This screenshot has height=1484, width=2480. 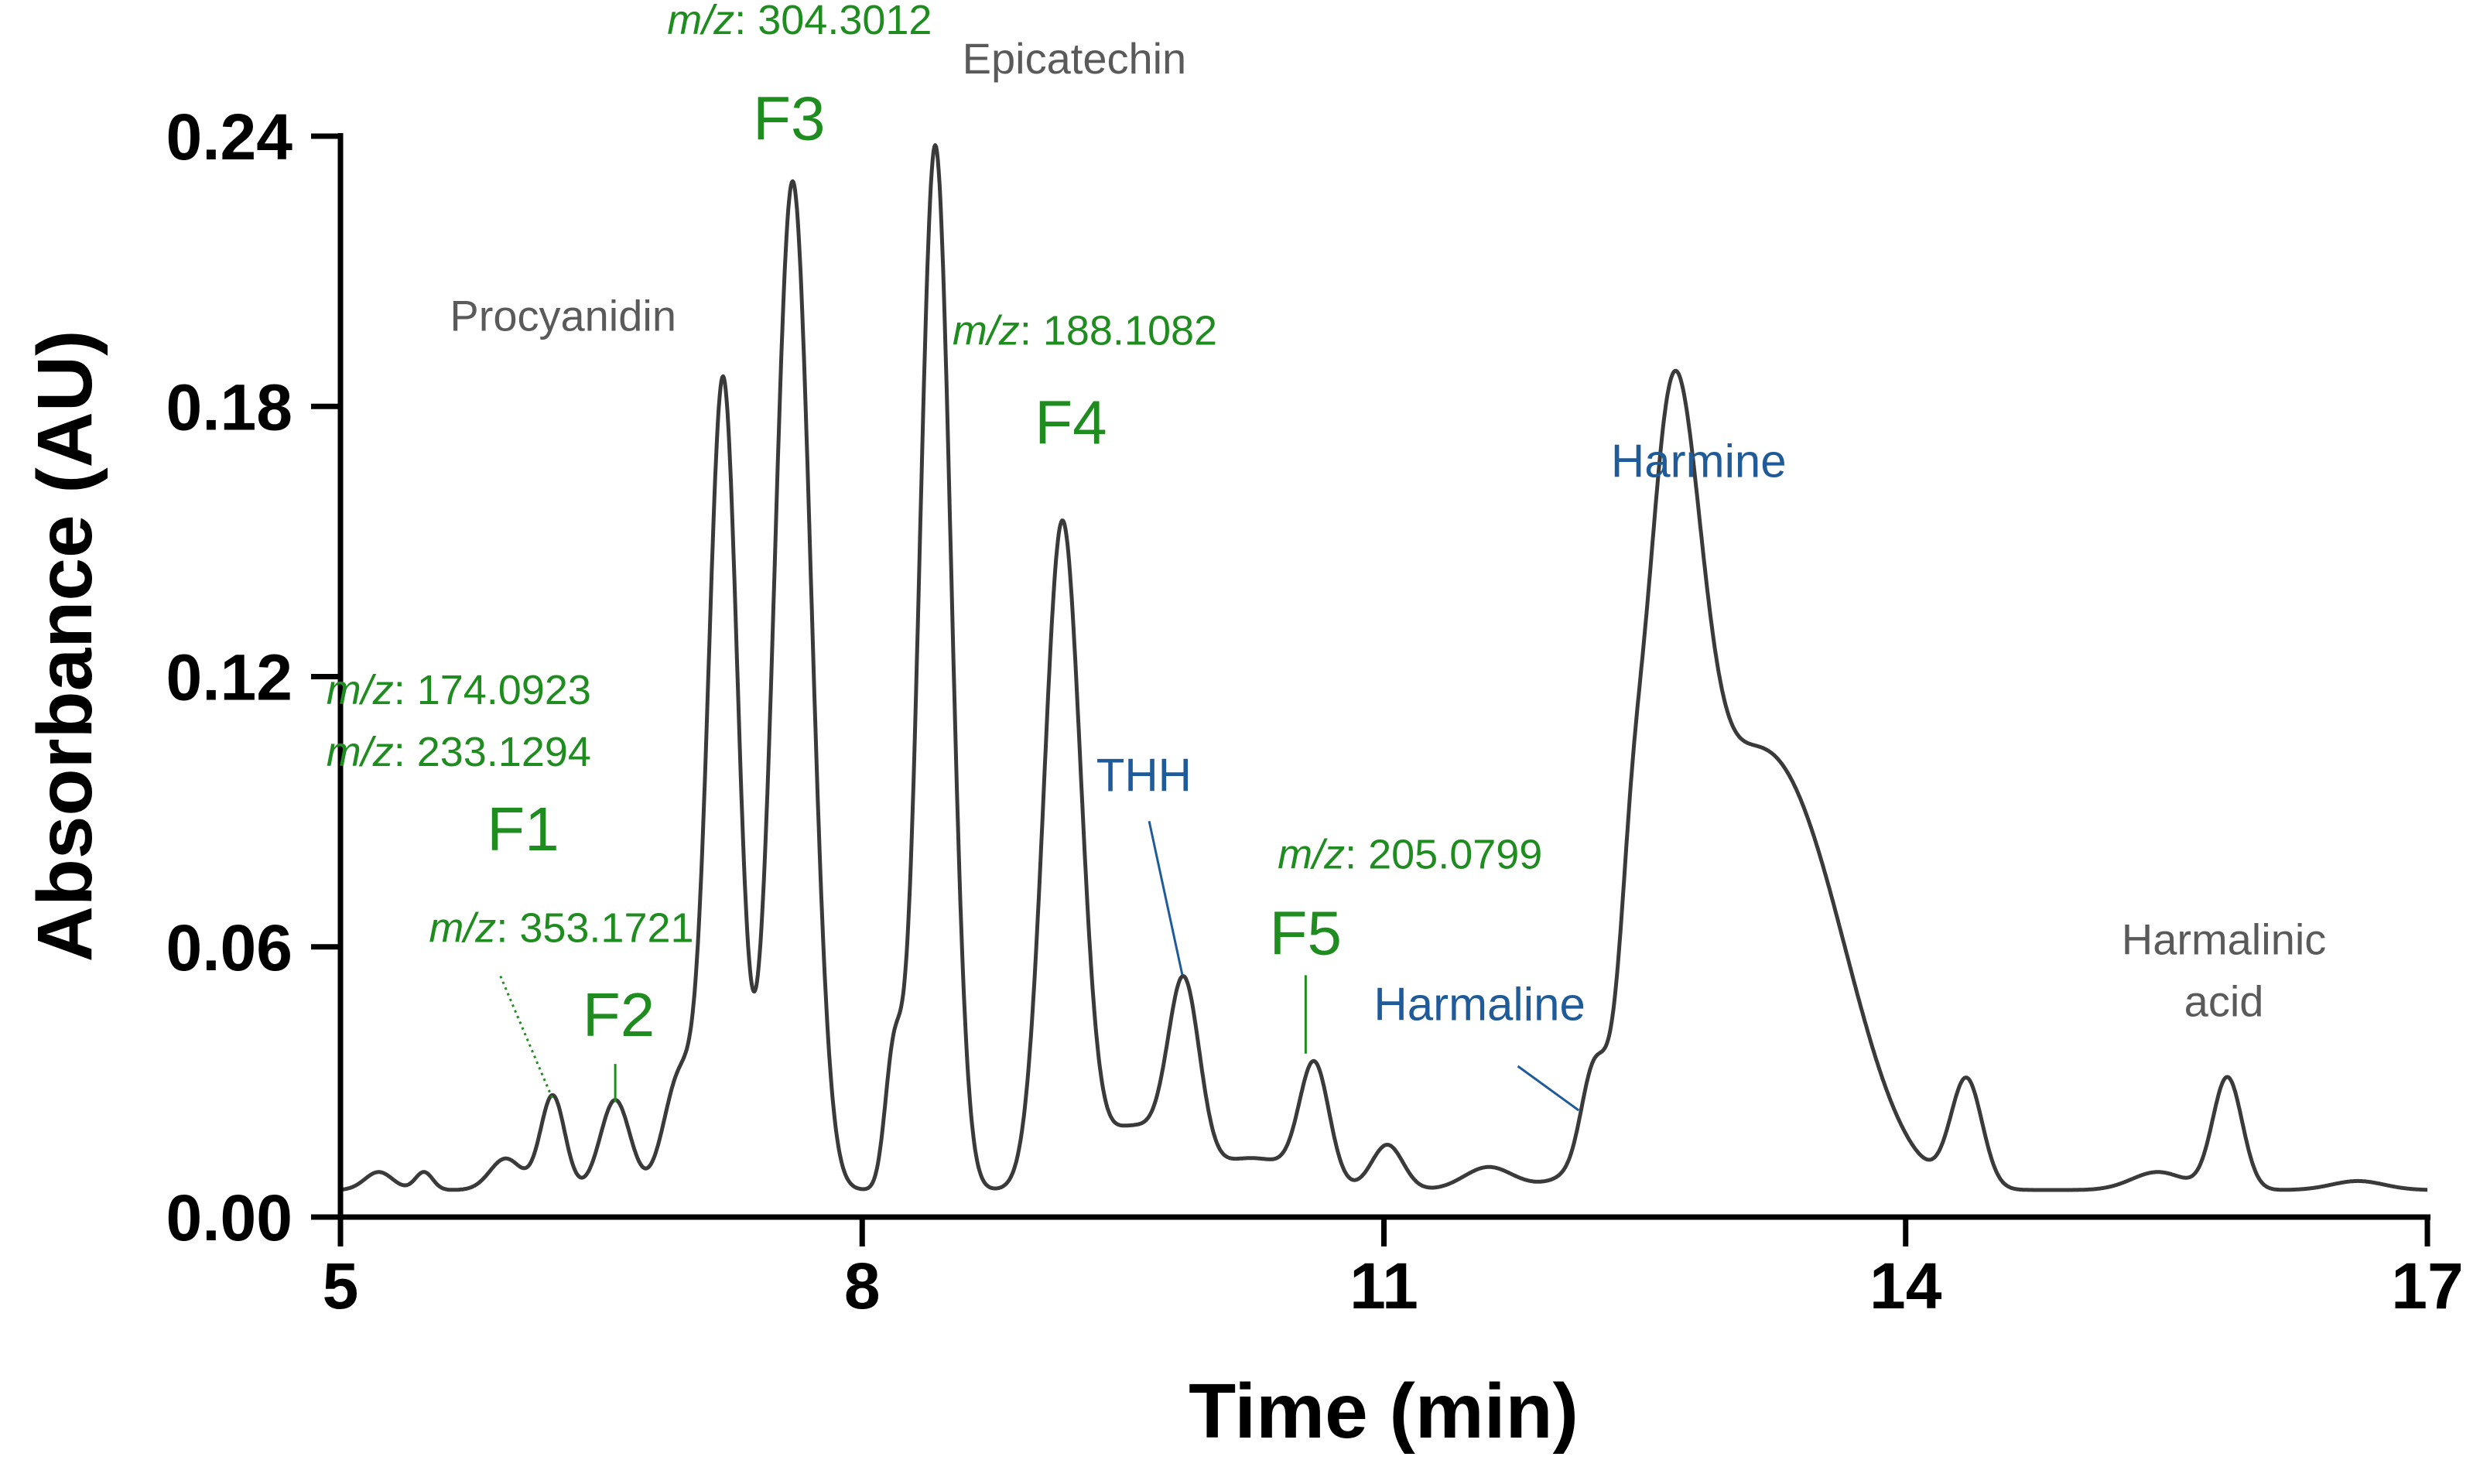 I want to click on peak-annotation-harmaline: Harmaline, so click(x=1479, y=1005).